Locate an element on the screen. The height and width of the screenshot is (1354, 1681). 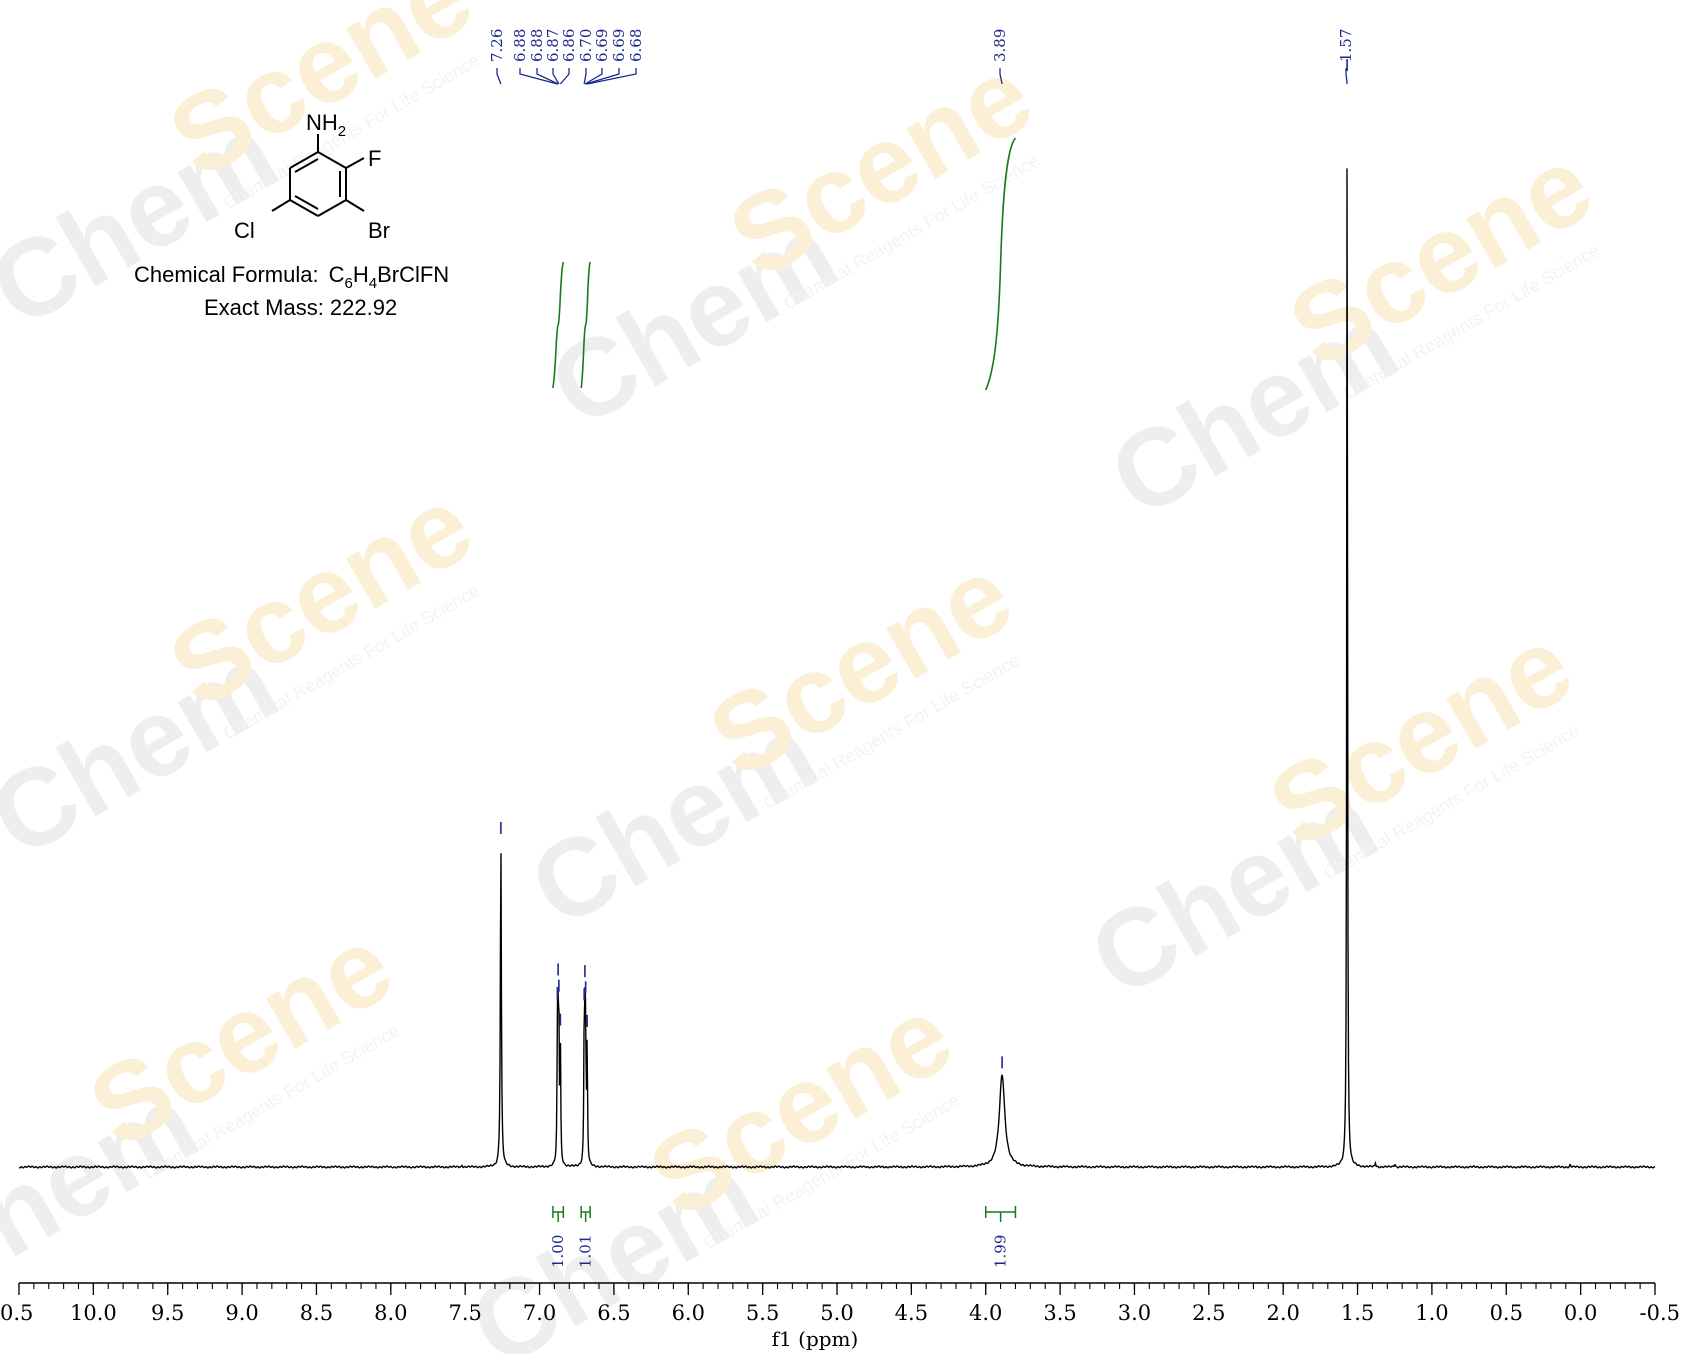
peak-label-text: 1.57 is located at coordinates (1346, 45).